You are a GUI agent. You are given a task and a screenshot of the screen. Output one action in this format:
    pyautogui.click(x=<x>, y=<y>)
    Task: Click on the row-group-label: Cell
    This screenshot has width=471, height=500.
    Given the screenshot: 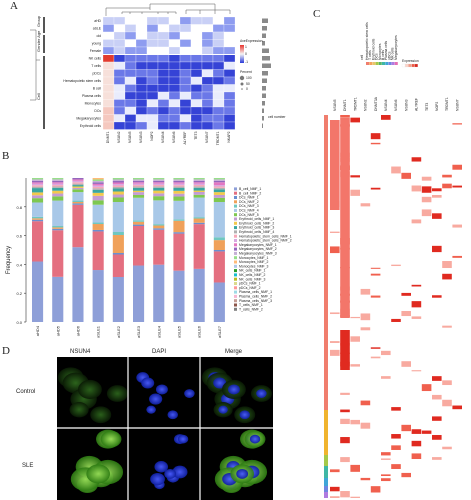 What is the action you would take?
    pyautogui.click(x=38, y=96)
    